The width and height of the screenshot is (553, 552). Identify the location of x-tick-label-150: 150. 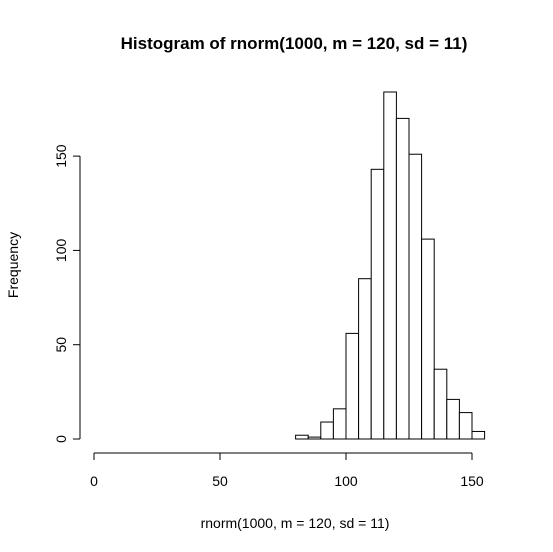
(472, 481).